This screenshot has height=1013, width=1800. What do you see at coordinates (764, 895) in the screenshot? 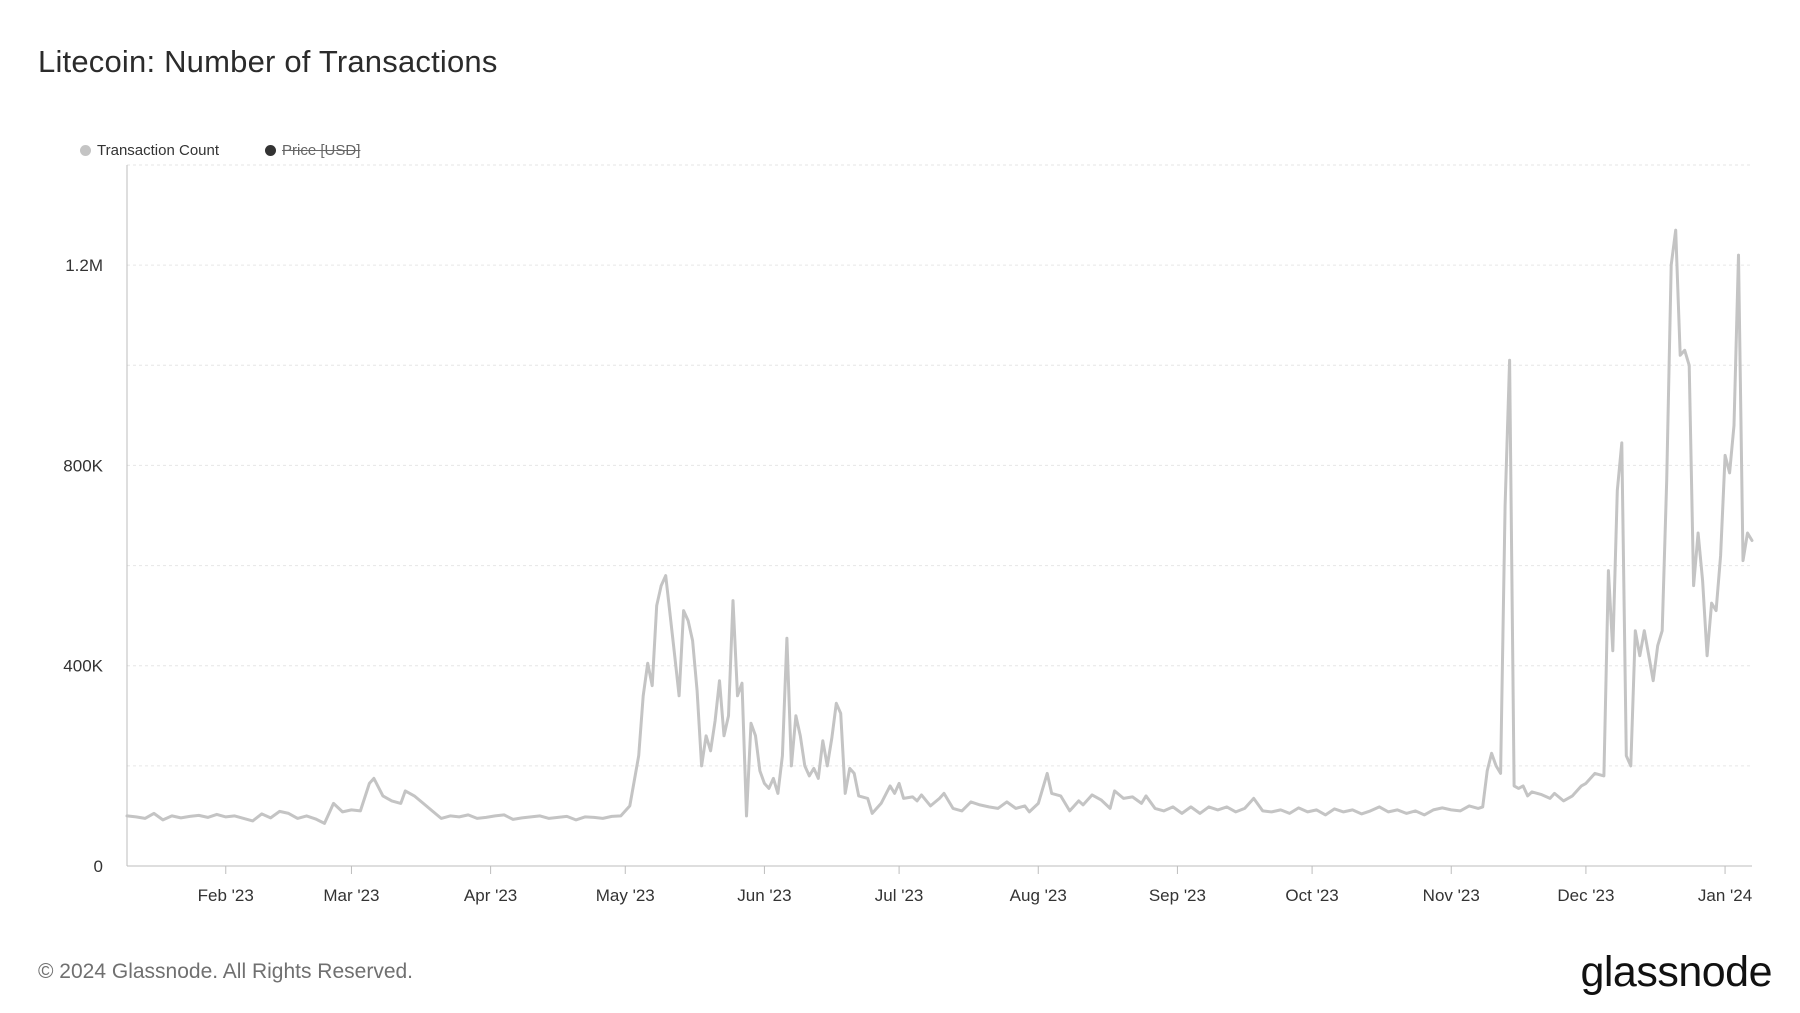
I see `x-tick-label: Jun '23` at bounding box center [764, 895].